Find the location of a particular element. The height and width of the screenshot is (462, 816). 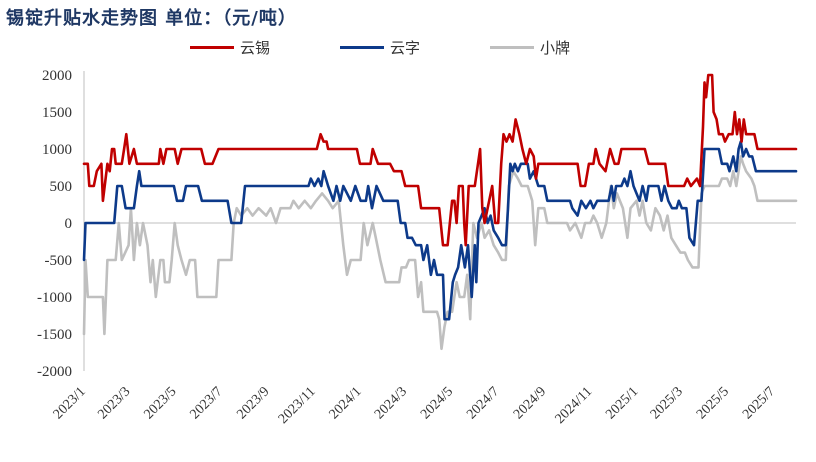

legend-swatch-yunxi is located at coordinates (212, 47).